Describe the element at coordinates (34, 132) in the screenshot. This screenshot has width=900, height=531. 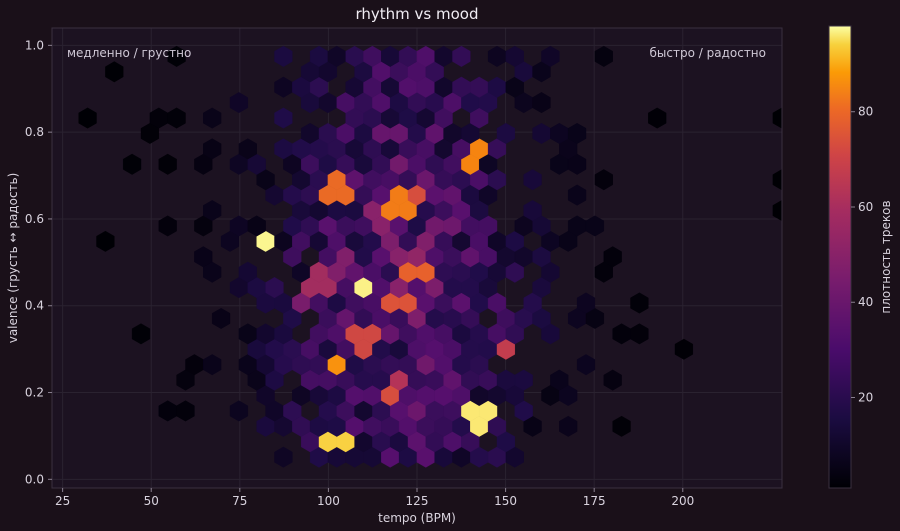
I see `y-tick-label: 0.8` at that location.